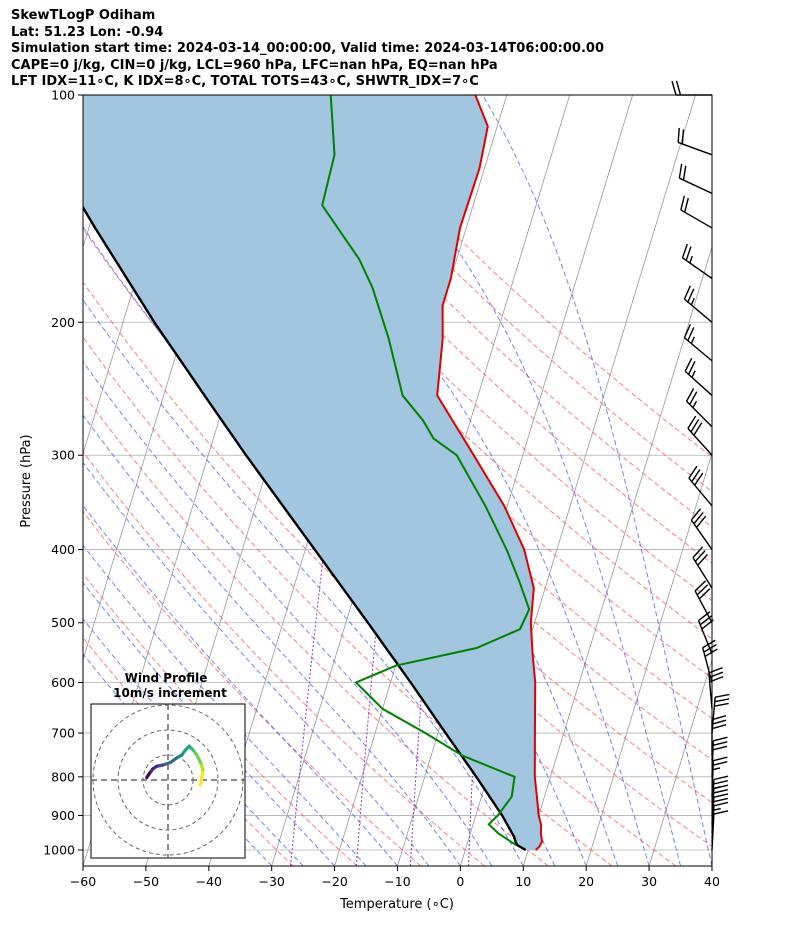  I want to click on location-line: Lat: 51.23 Lon: -0.94, so click(87, 32).